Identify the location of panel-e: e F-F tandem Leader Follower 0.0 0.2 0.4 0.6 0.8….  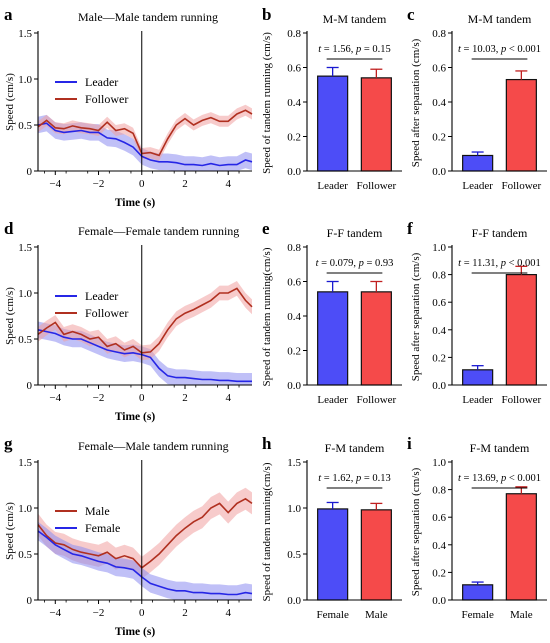
(331, 312).